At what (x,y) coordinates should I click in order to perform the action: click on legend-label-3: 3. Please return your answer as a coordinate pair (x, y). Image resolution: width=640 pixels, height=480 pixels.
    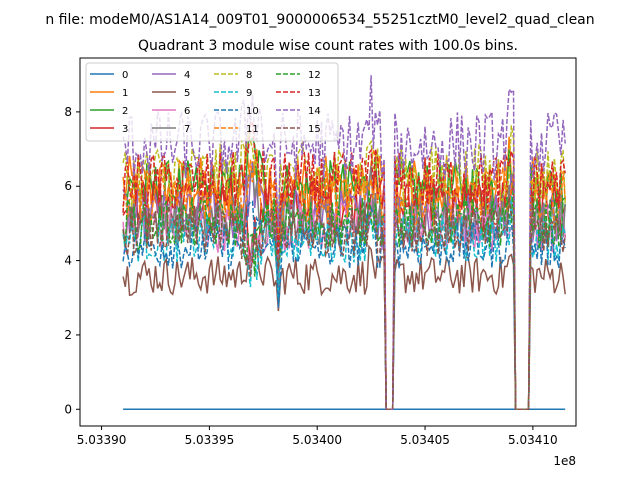
    Looking at the image, I should click on (125, 129).